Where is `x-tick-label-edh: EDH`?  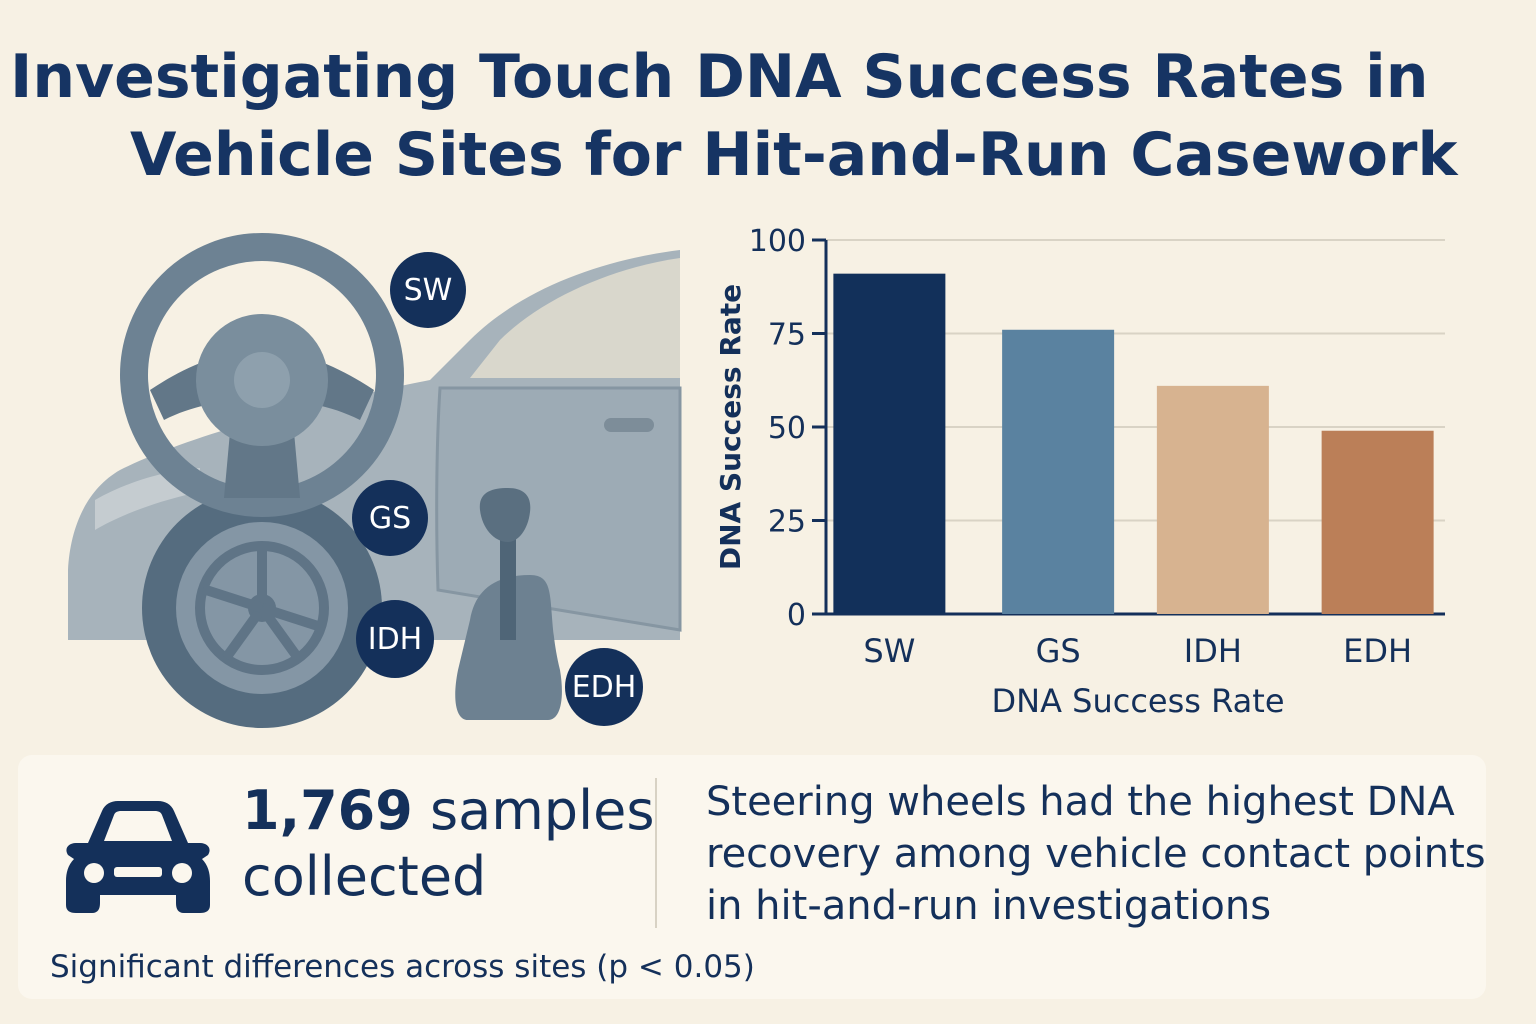 x-tick-label-edh: EDH is located at coordinates (1377, 651).